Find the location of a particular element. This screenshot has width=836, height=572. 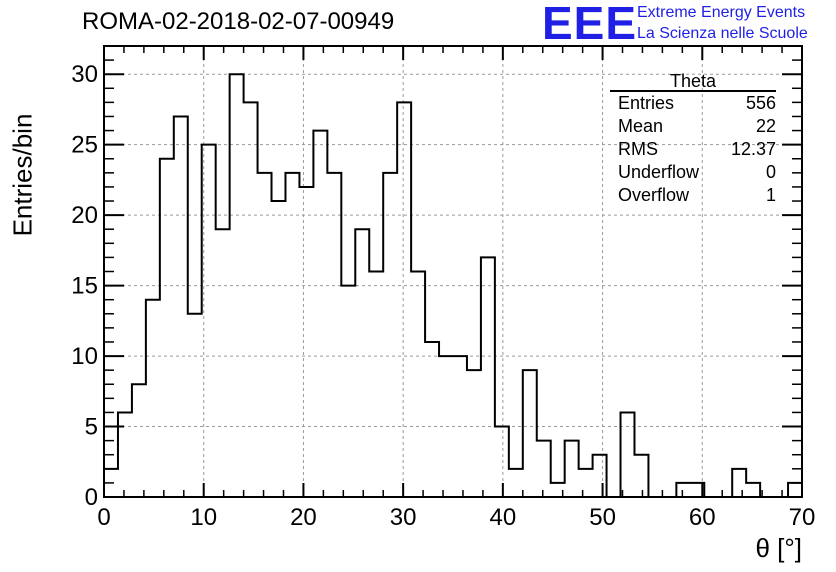

x-tick-label: 60 is located at coordinates (702, 517).